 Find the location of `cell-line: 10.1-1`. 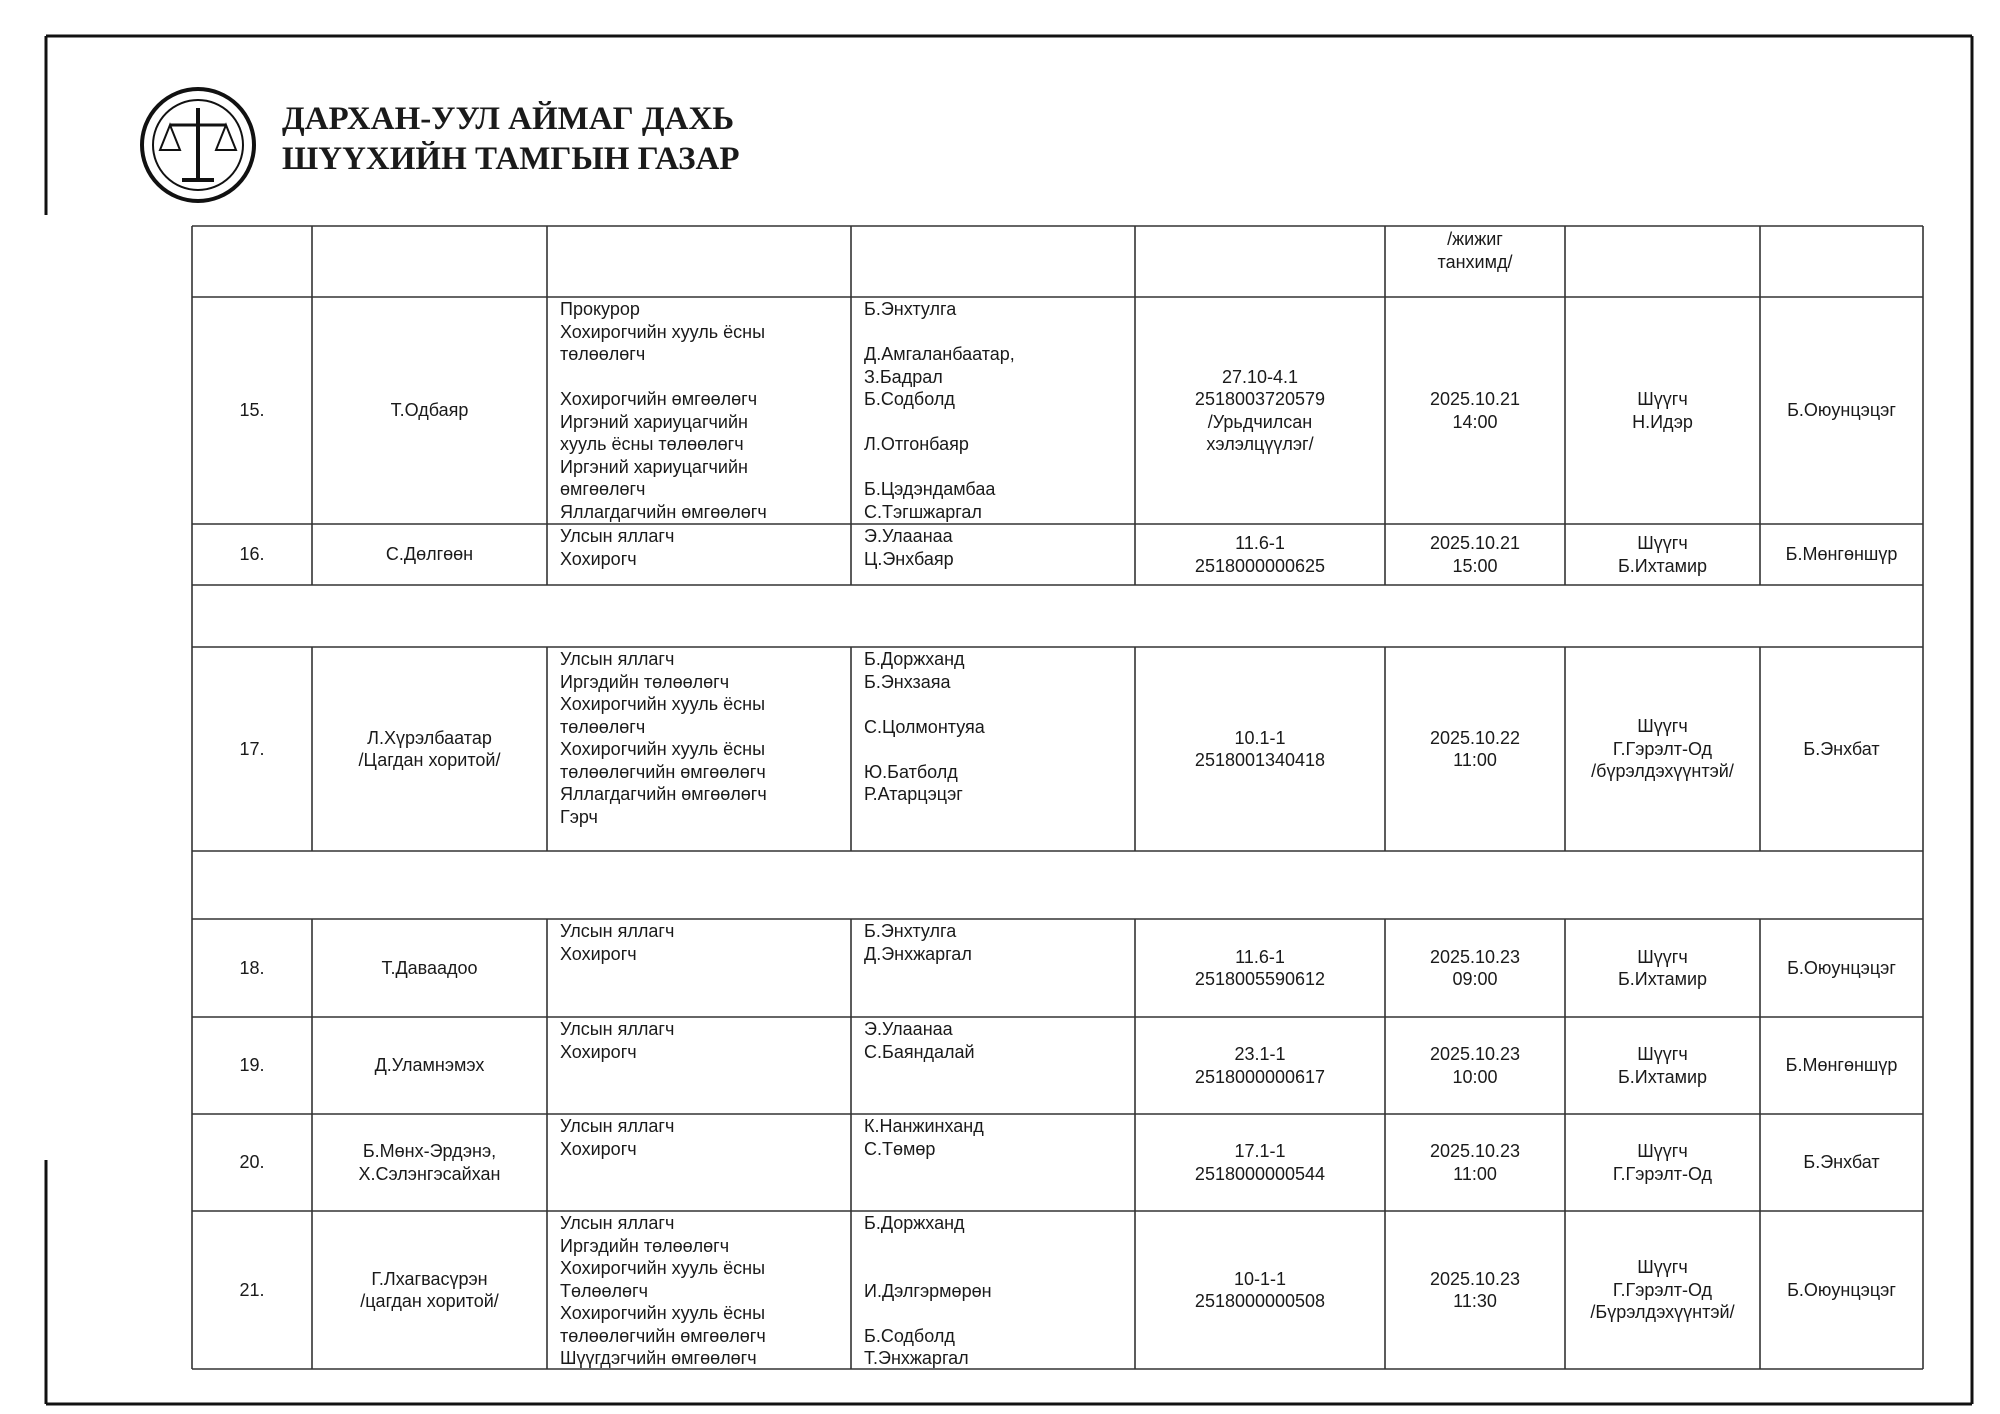

cell-line: 10.1-1 is located at coordinates (1260, 737).